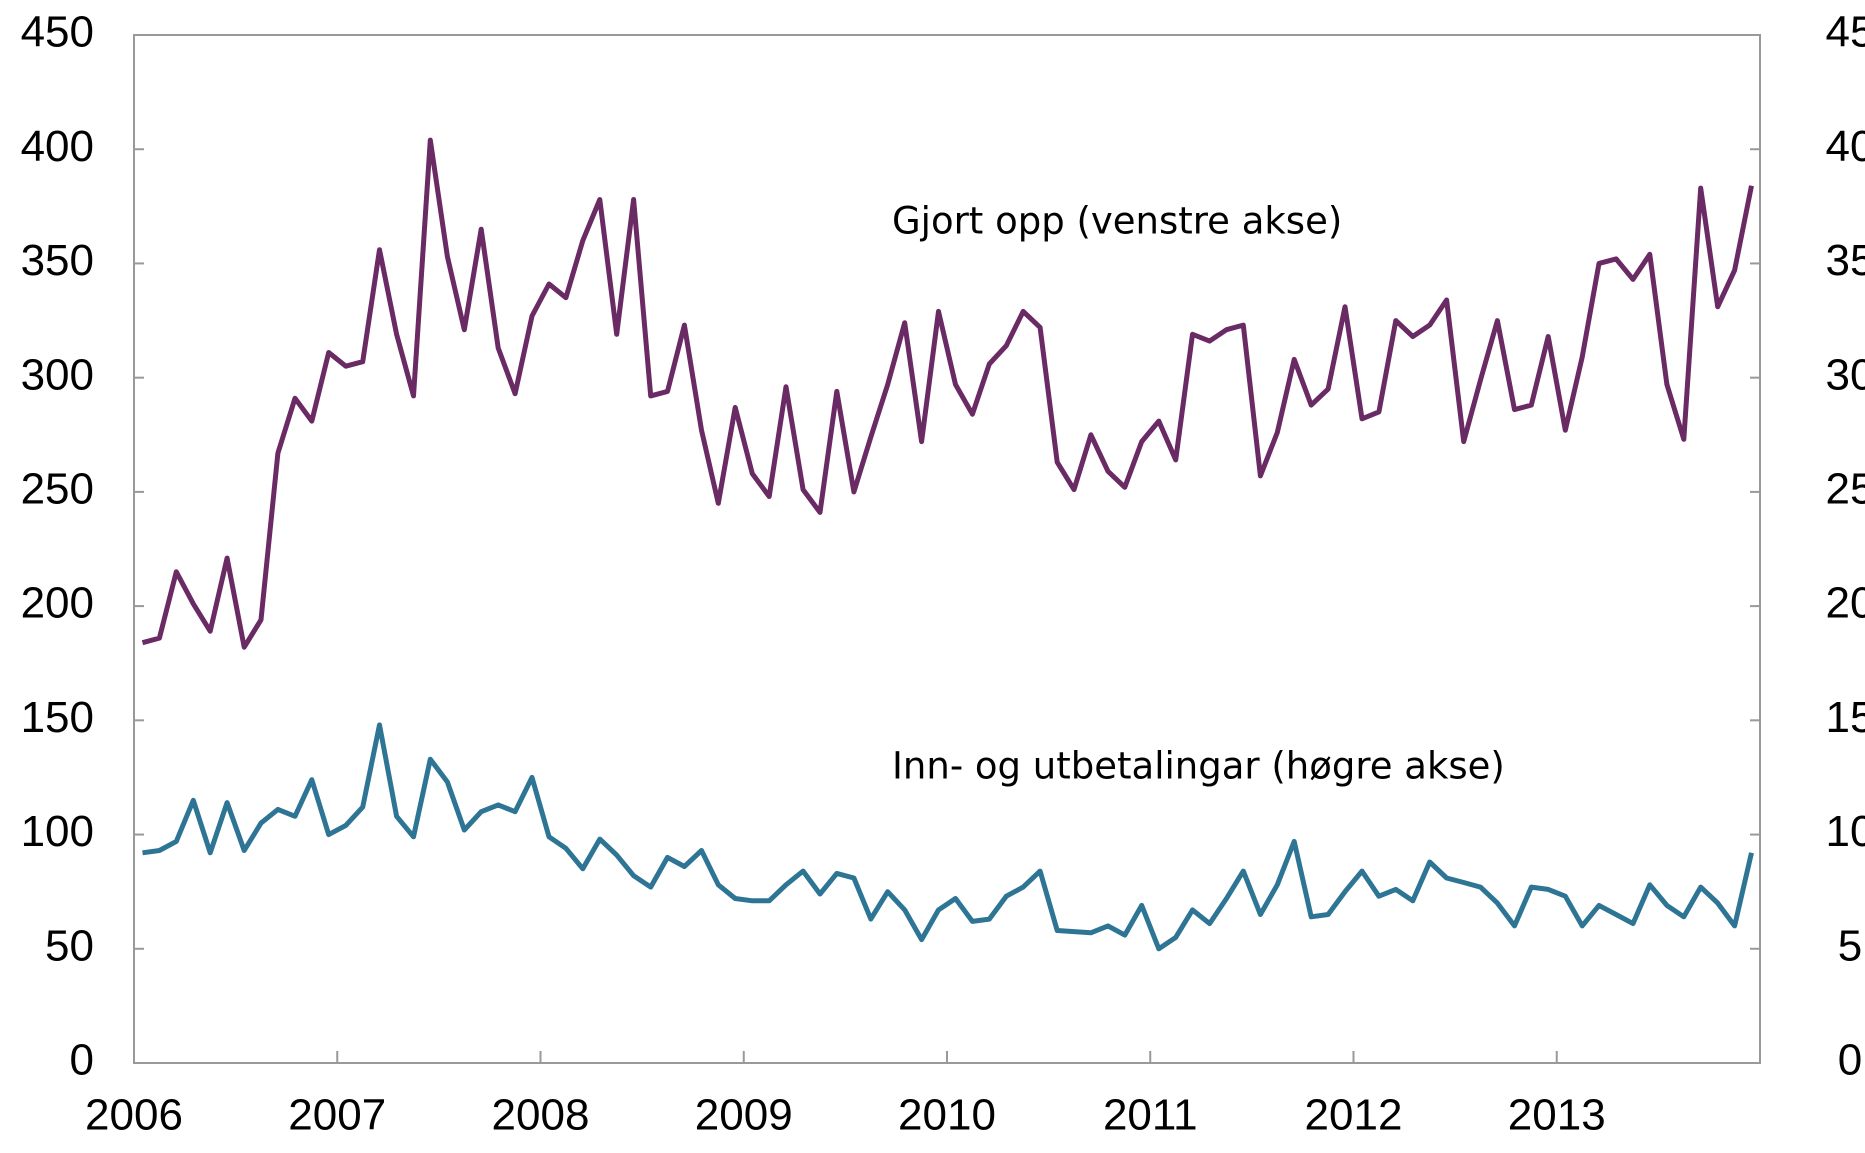 This screenshot has width=1865, height=1153. Describe the element at coordinates (1845, 146) in the screenshot. I see `y2-tick-label: 40` at that location.